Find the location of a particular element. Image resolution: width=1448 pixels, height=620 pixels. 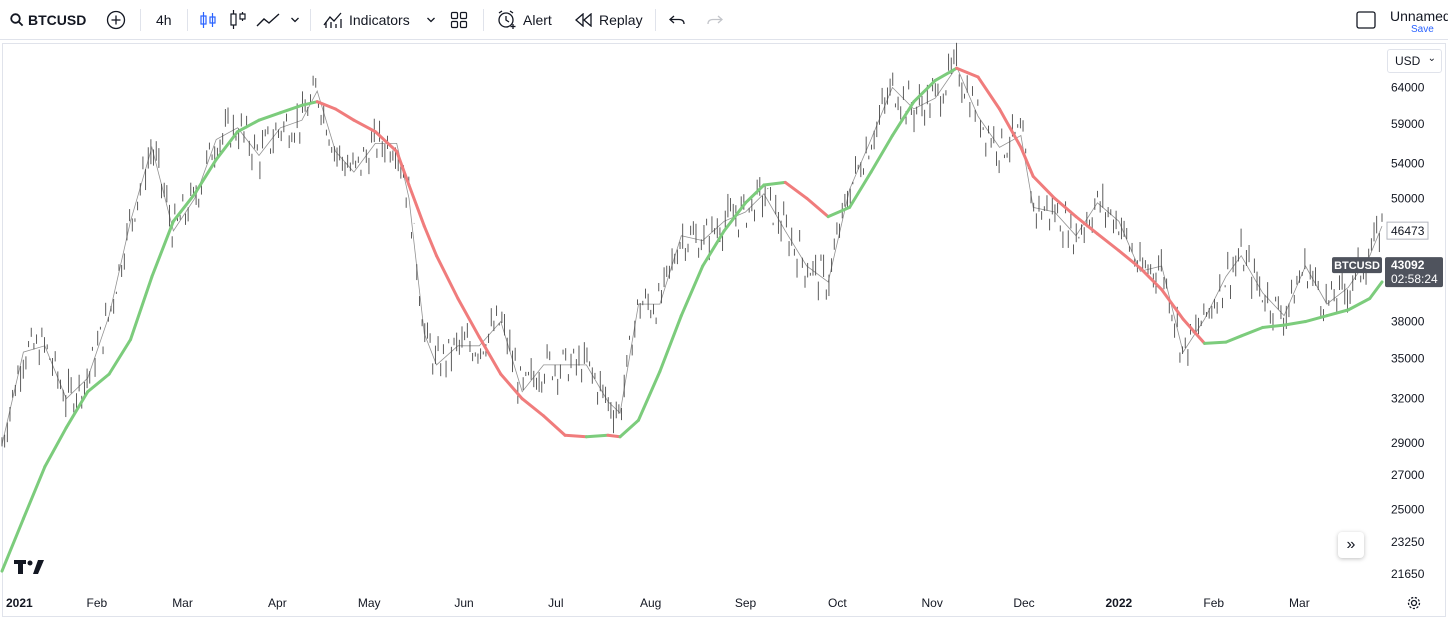

interval-button: 4h is located at coordinates (164, 20).